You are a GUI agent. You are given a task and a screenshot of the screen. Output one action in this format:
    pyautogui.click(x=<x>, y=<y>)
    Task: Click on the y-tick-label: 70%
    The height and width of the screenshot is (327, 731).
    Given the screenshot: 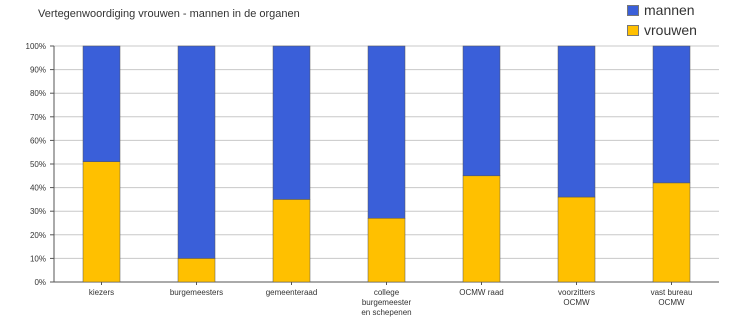 What is the action you would take?
    pyautogui.click(x=38, y=117)
    